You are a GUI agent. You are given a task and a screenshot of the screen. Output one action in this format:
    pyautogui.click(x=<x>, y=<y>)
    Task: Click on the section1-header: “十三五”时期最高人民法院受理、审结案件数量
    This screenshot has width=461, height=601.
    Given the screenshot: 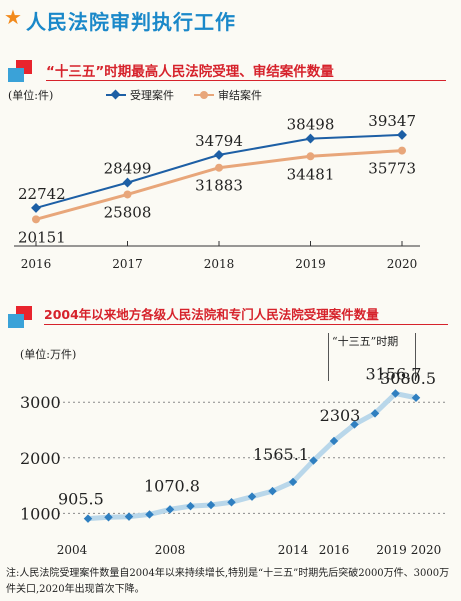 What is the action you would take?
    pyautogui.click(x=230, y=68)
    